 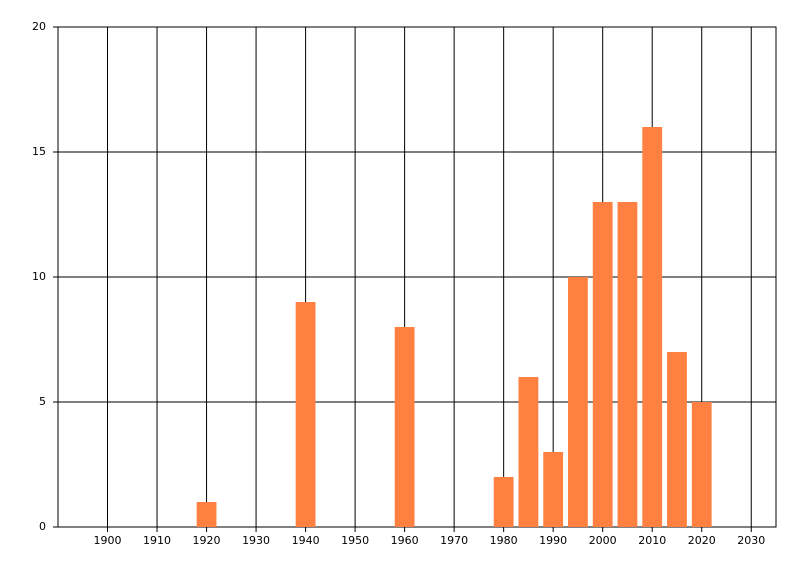 I want to click on x-tick-label: 1980, so click(x=504, y=540).